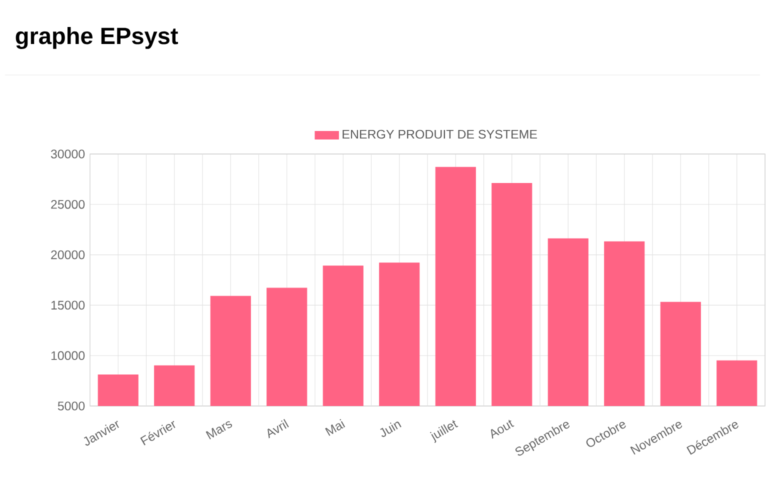 The height and width of the screenshot is (483, 766). What do you see at coordinates (68, 305) in the screenshot?
I see `y-tick-label: 15000` at bounding box center [68, 305].